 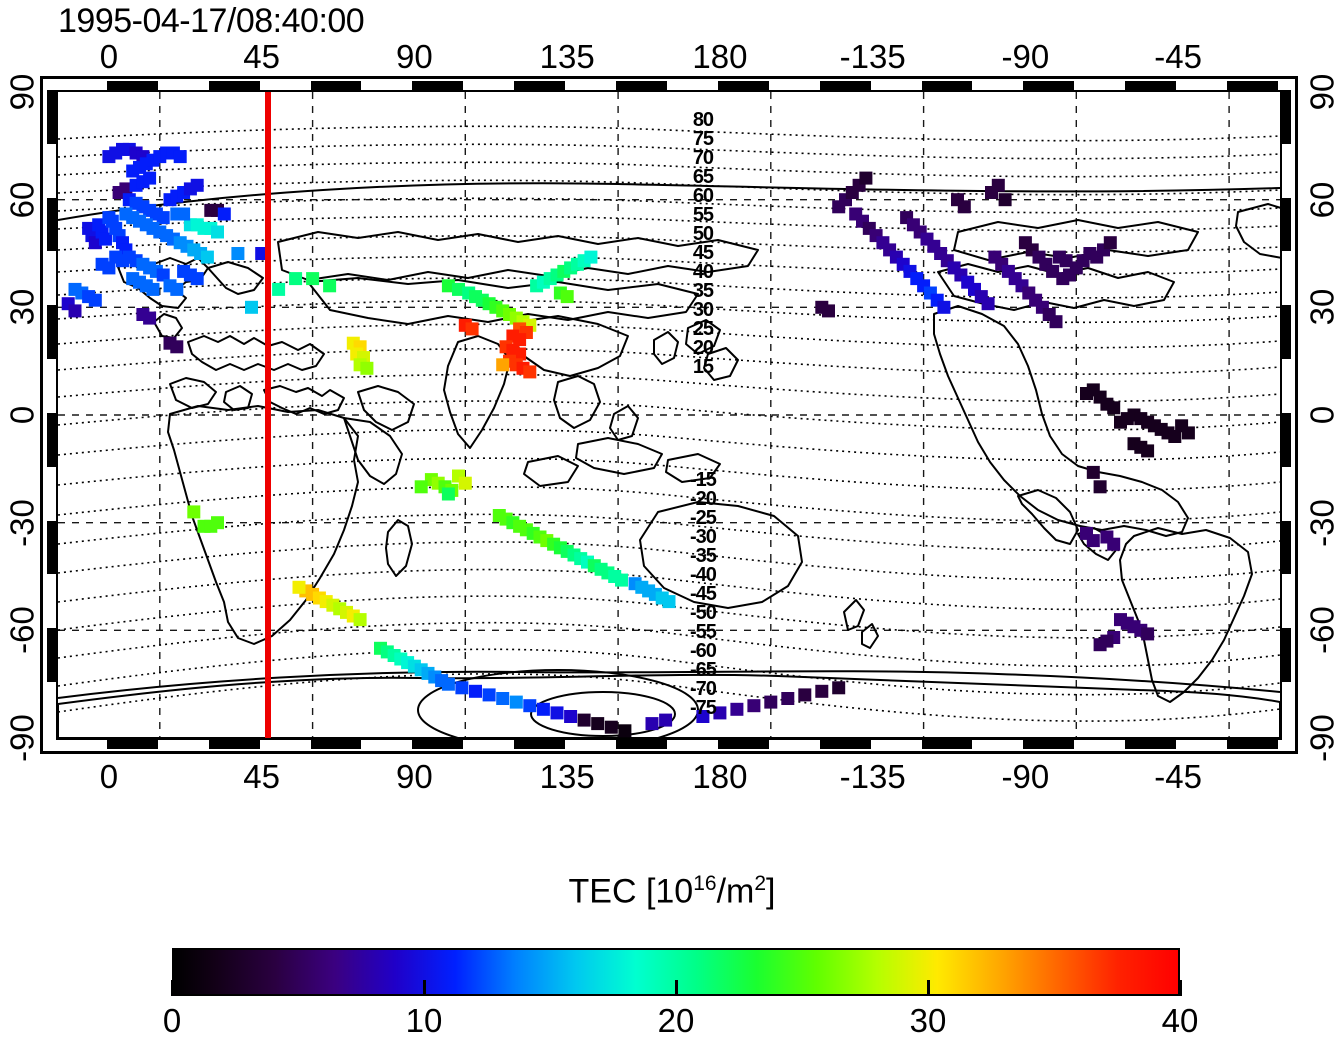 What do you see at coordinates (703, 176) in the screenshot?
I see `maglat-label: 65` at bounding box center [703, 176].